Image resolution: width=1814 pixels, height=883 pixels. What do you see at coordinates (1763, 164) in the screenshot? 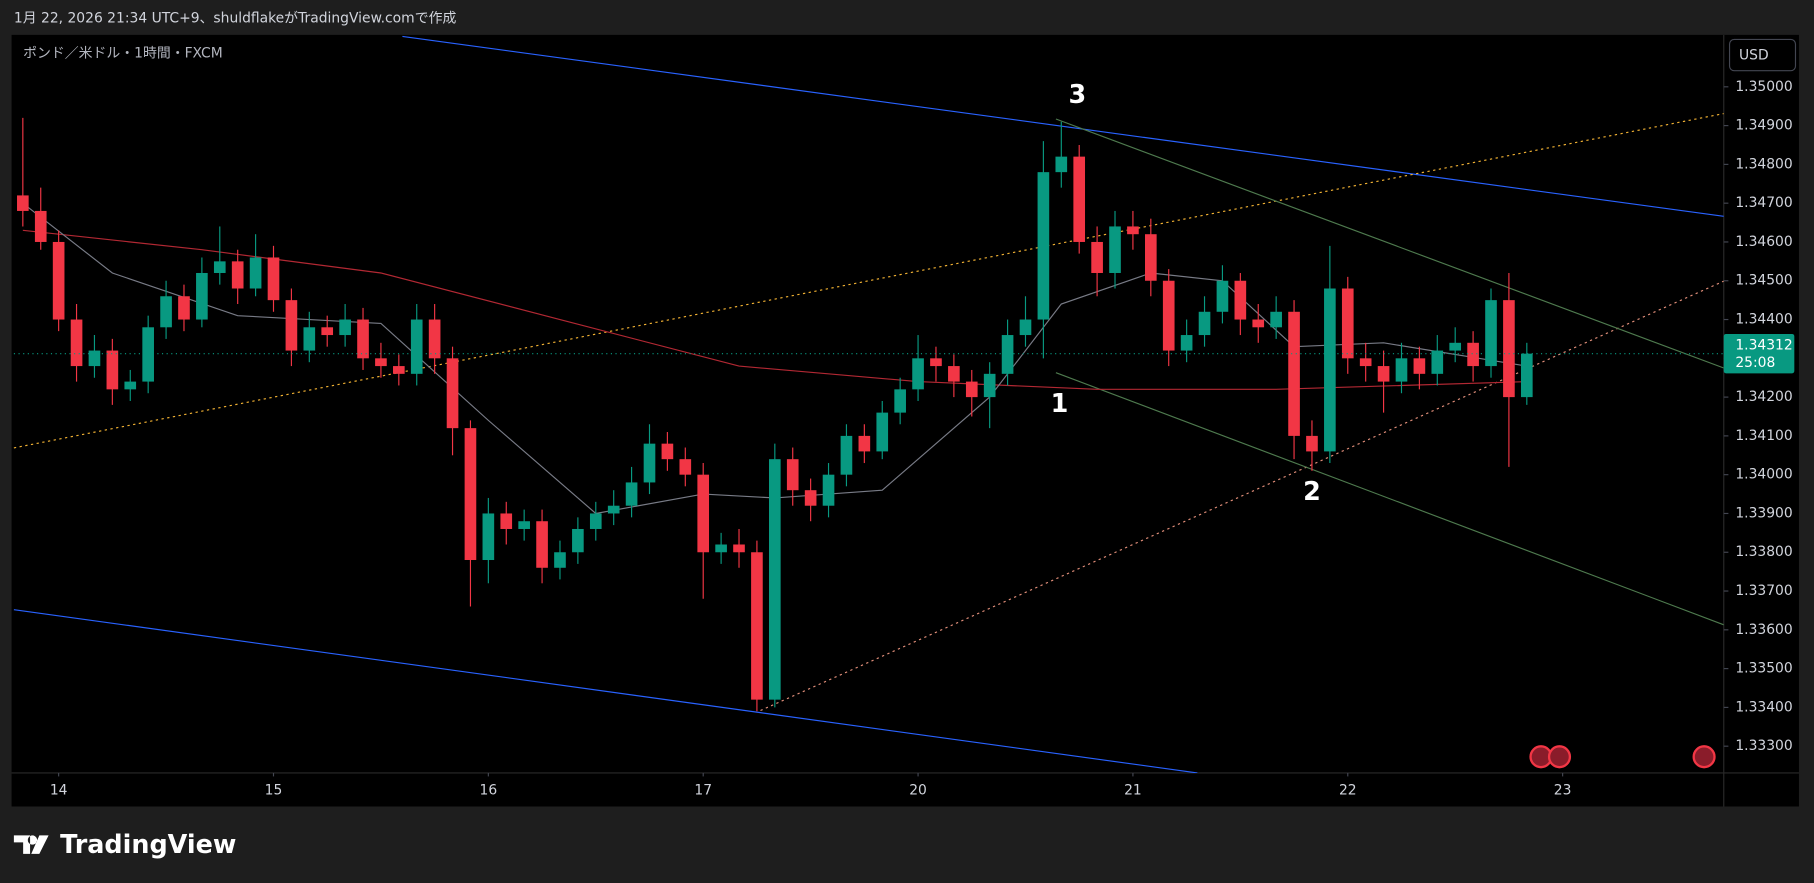
I see `y-tick-label: 1.34800` at bounding box center [1763, 164].